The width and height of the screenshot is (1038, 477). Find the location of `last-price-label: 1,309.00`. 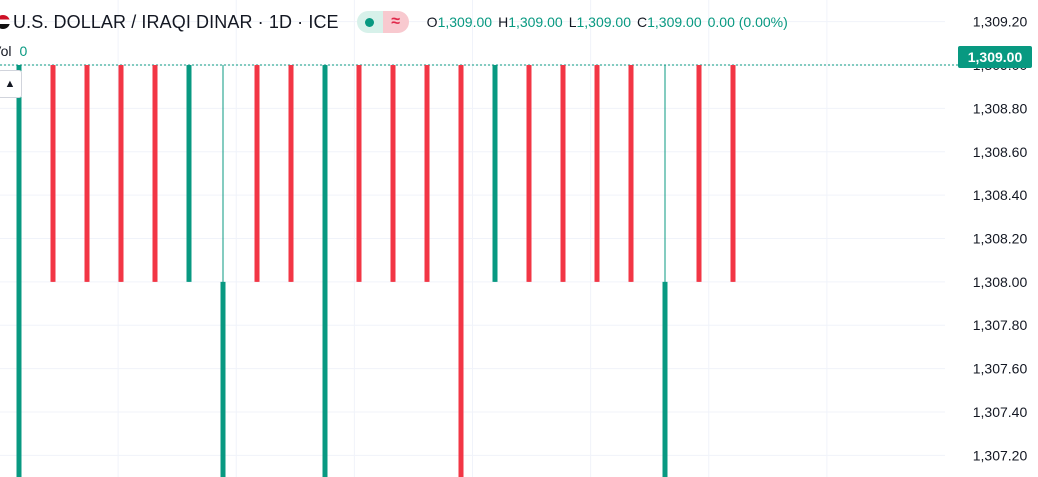

last-price-label: 1,309.00 is located at coordinates (995, 57).